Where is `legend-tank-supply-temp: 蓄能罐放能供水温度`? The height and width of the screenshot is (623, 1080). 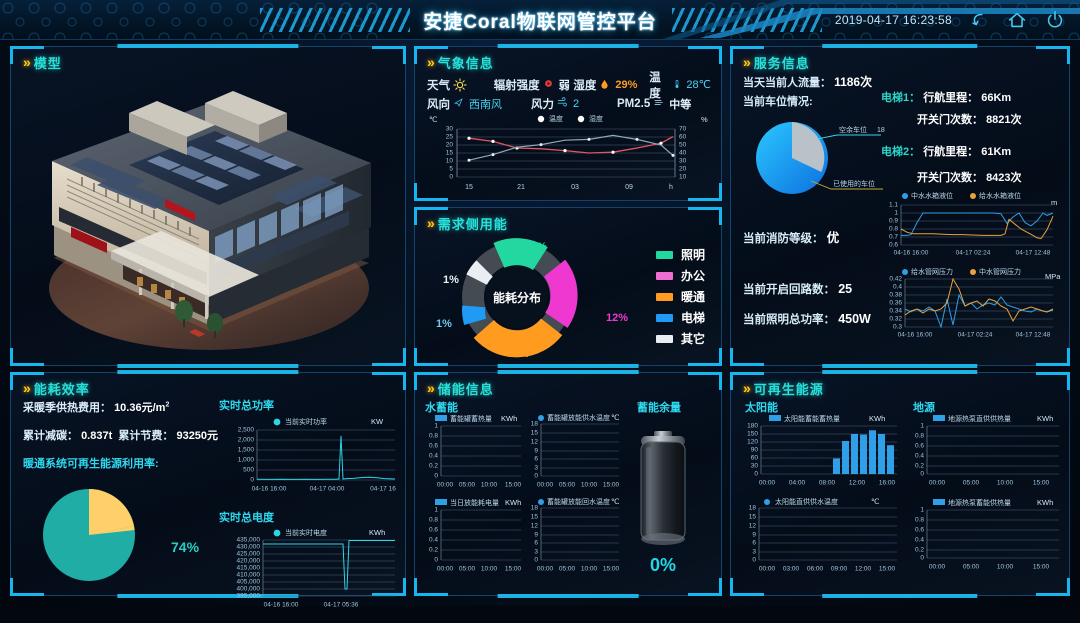 legend-tank-supply-temp: 蓄能罐放能供水温度 is located at coordinates (578, 417).